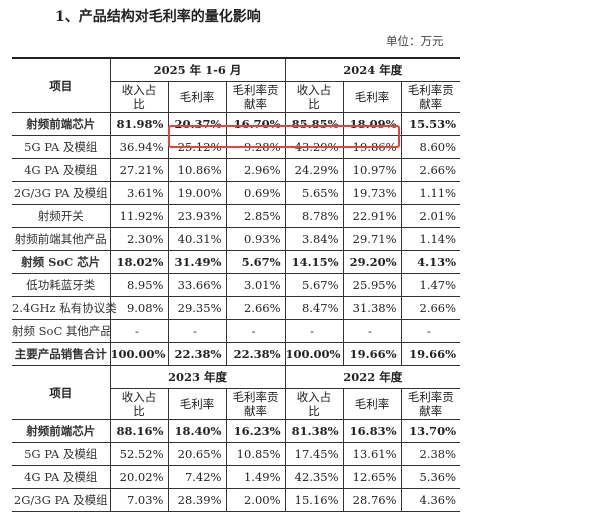 The width and height of the screenshot is (600, 512). Describe the element at coordinates (314, 170) in the screenshot. I see `value-cell: 24.29%` at that location.